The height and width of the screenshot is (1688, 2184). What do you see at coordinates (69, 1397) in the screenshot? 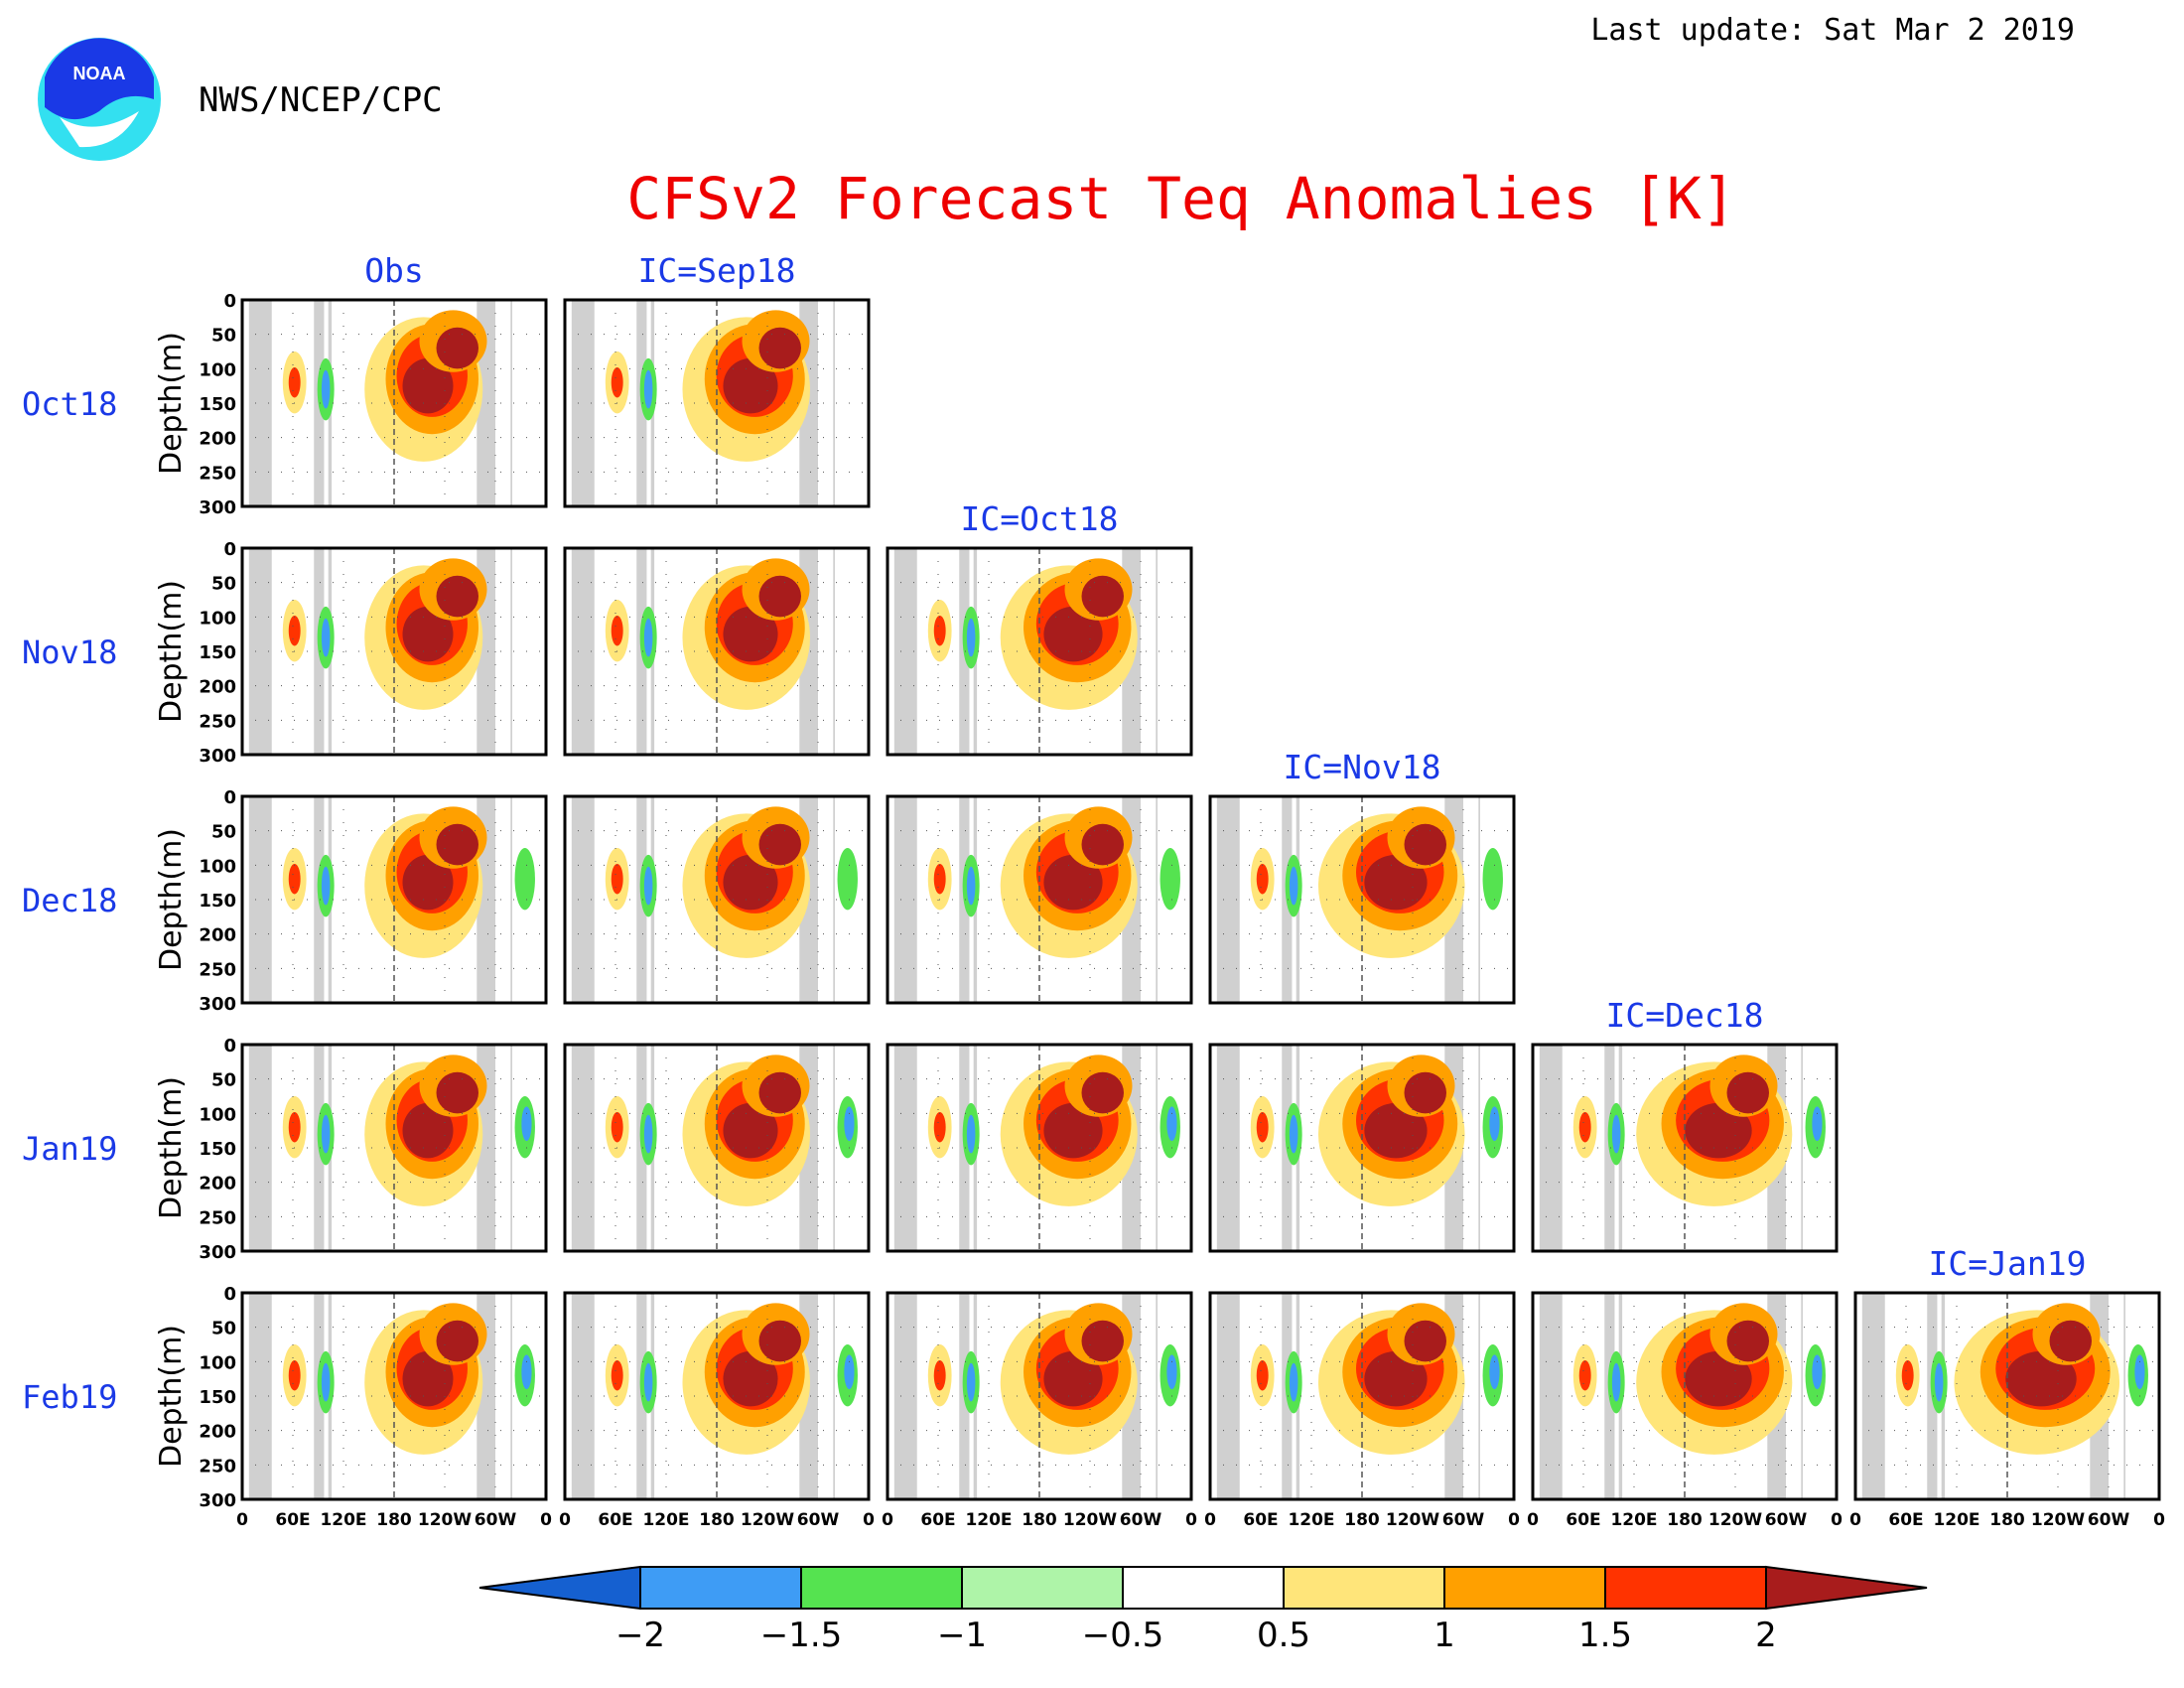
I see `row-label: Feb19` at bounding box center [69, 1397].